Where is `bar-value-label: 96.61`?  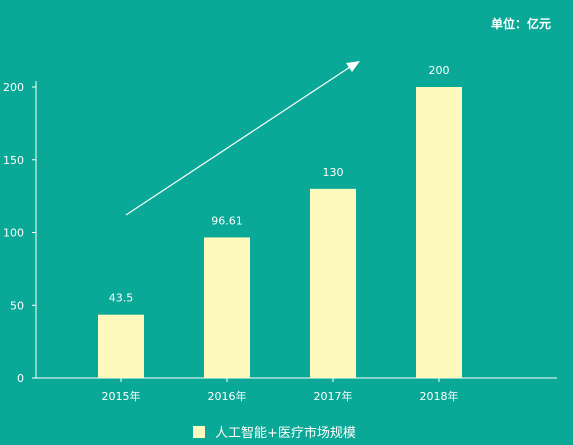
bar-value-label: 96.61 is located at coordinates (227, 220).